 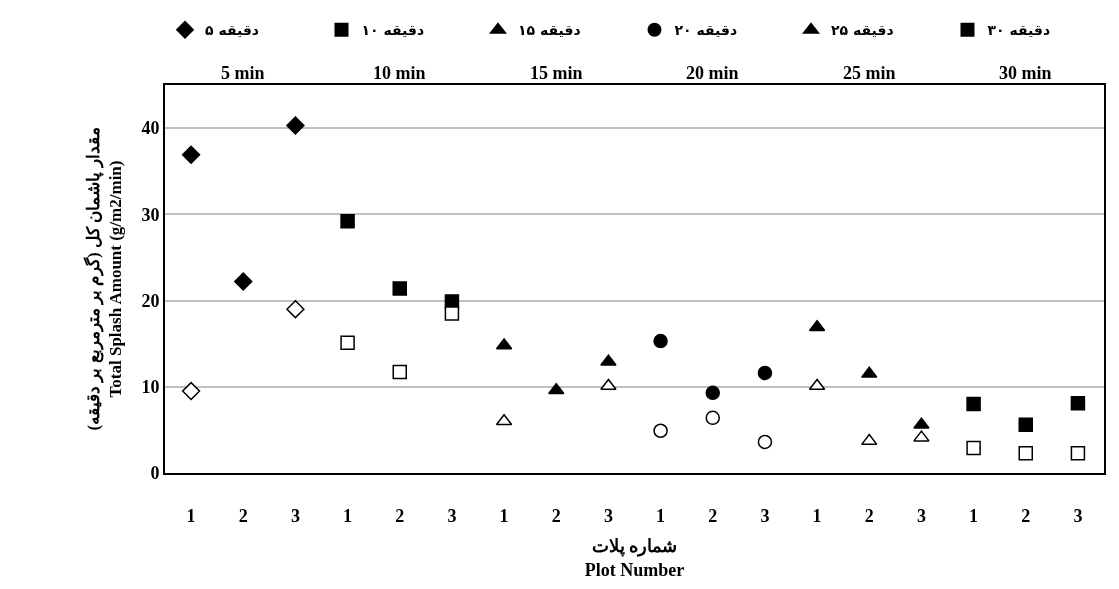 I want to click on legend-label: ۱۰ دقیقه, so click(x=393, y=30).